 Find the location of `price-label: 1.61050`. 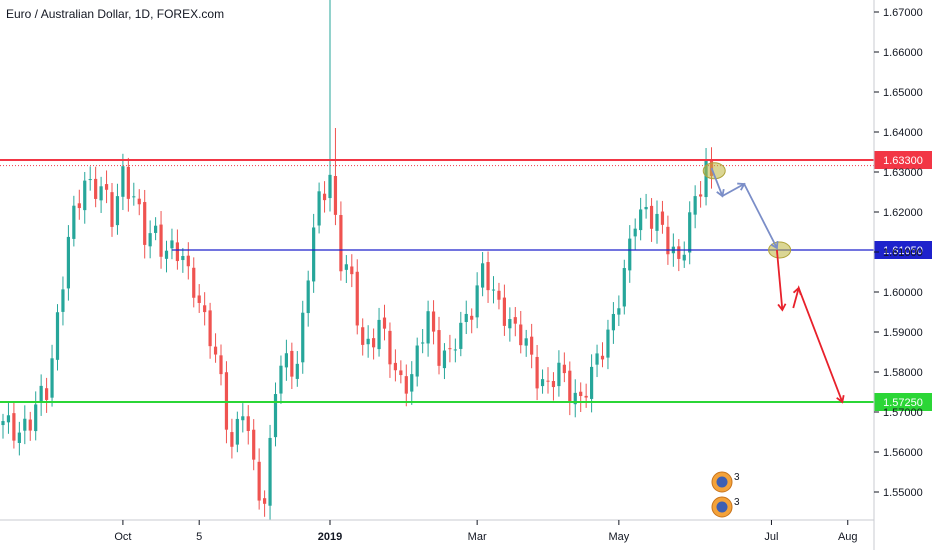

price-label: 1.61050 is located at coordinates (903, 251).